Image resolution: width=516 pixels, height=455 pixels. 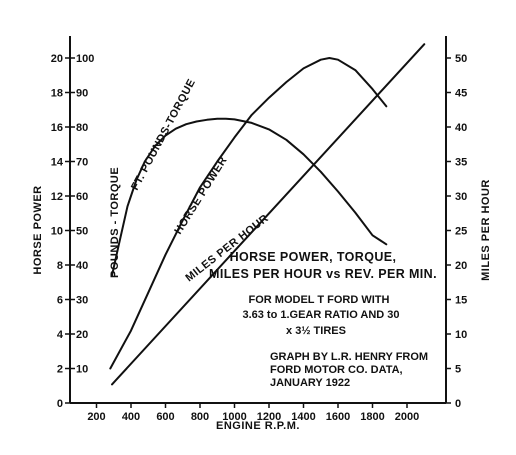 I want to click on x-tick-label: 200, so click(x=96, y=417).